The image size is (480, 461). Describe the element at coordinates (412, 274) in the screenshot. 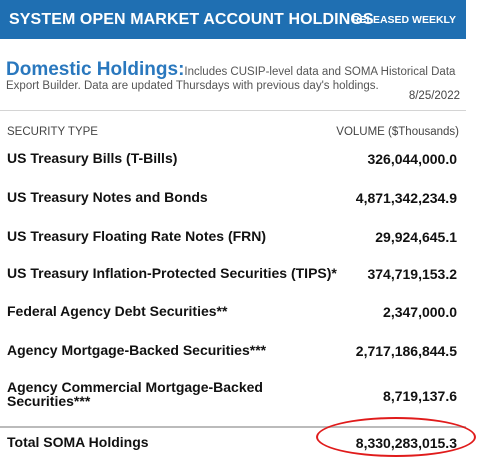

I see `row-value: 374,719,153.2` at that location.